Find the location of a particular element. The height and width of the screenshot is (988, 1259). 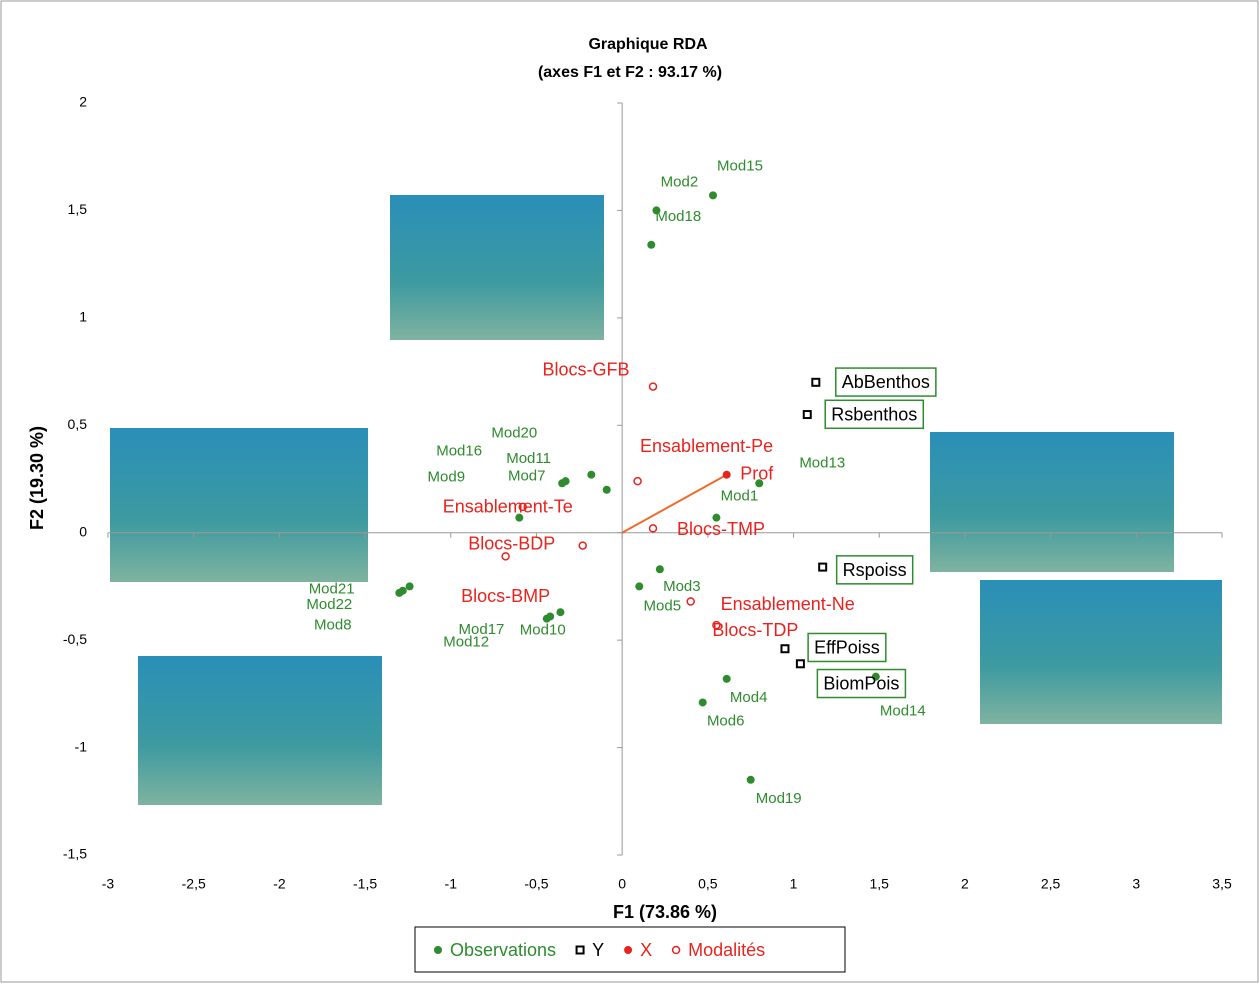

point-label: EffPoiss is located at coordinates (847, 647).